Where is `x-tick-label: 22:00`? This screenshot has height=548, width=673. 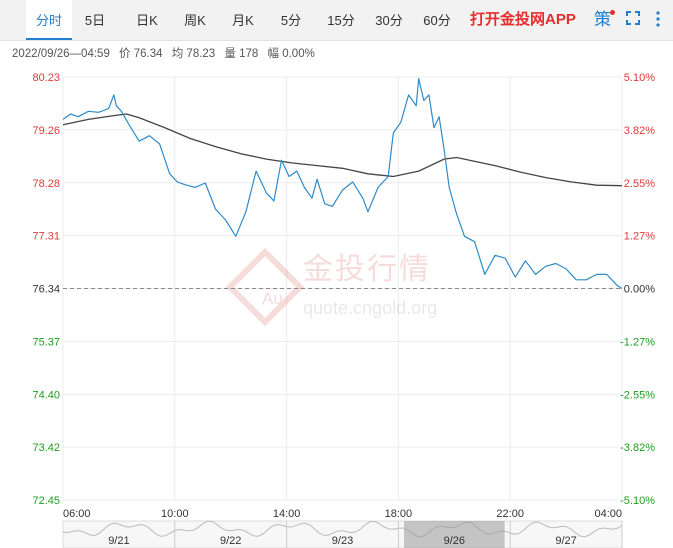 x-tick-label: 22:00 is located at coordinates (510, 514).